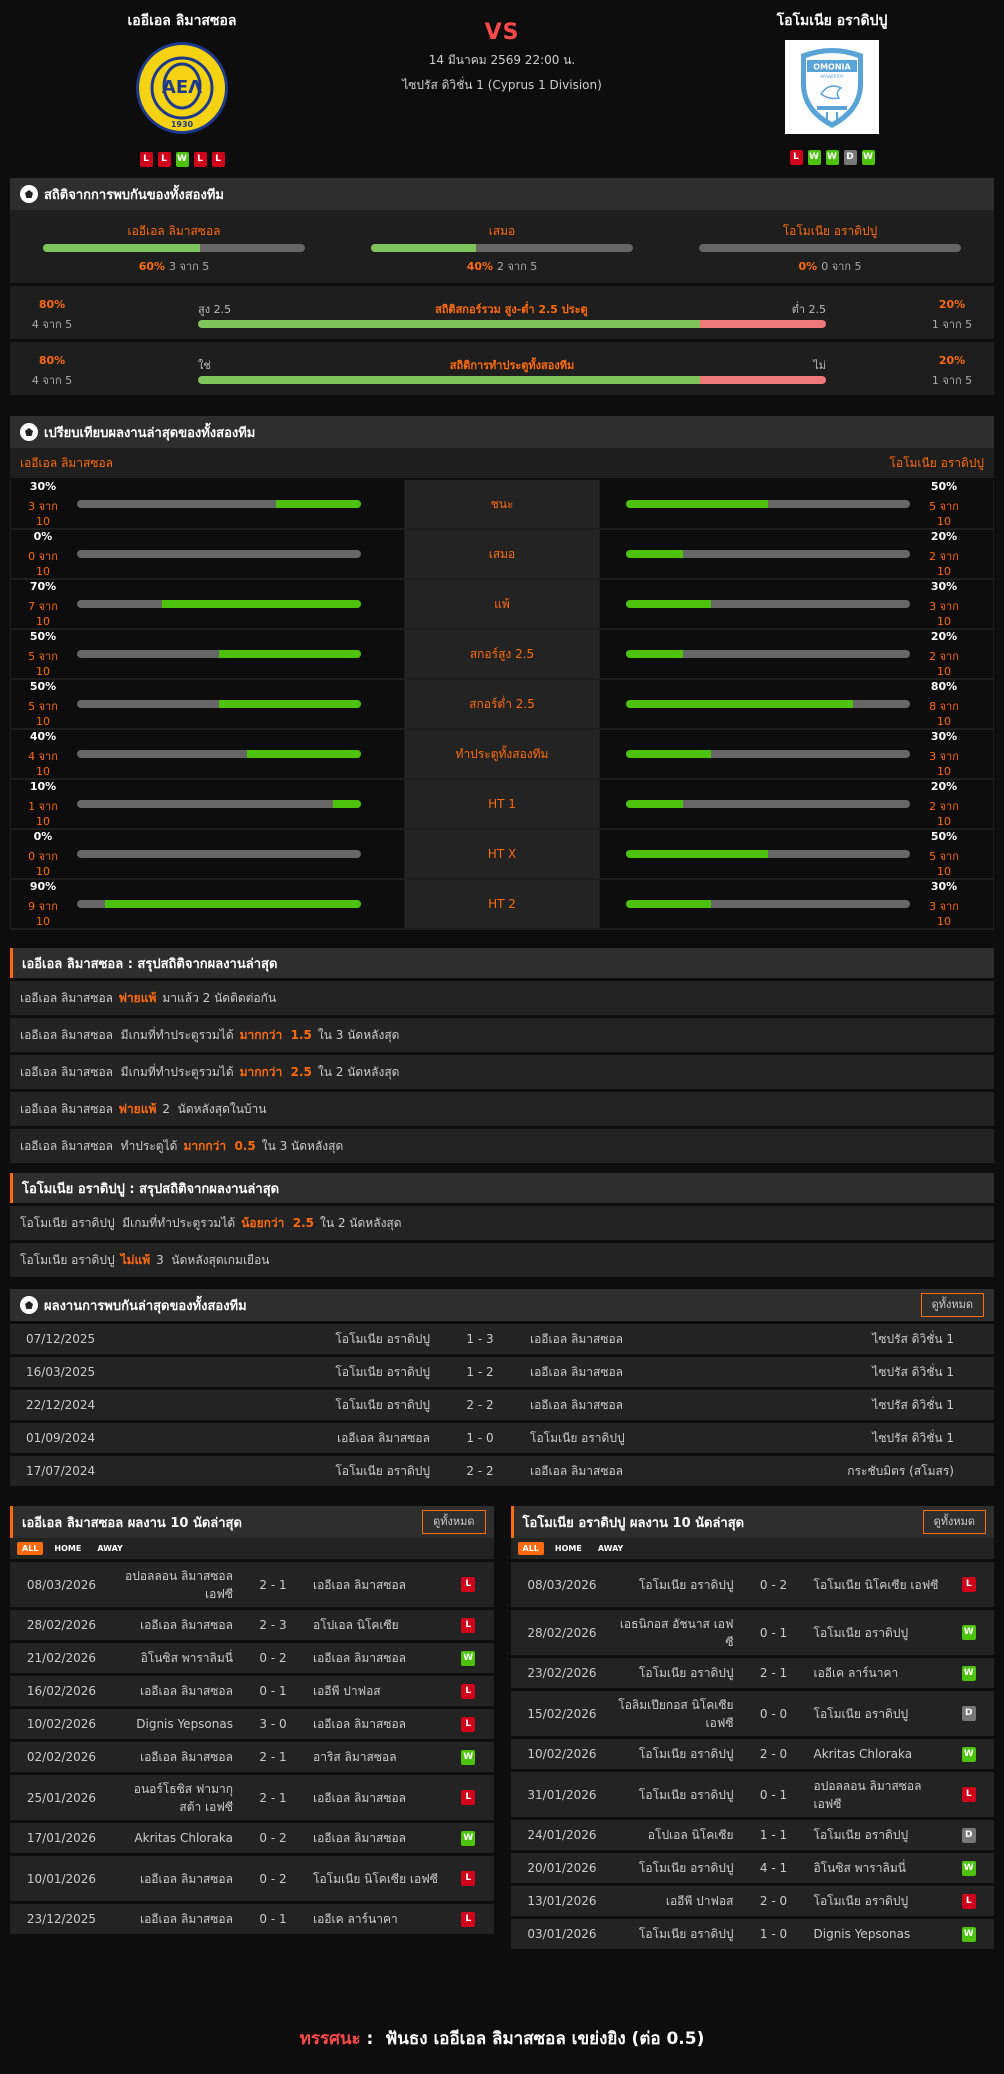 This screenshot has height=2074, width=1004. What do you see at coordinates (360, 1222) in the screenshot?
I see `summary-text: ใน 2 นัดหลังสุด` at bounding box center [360, 1222].